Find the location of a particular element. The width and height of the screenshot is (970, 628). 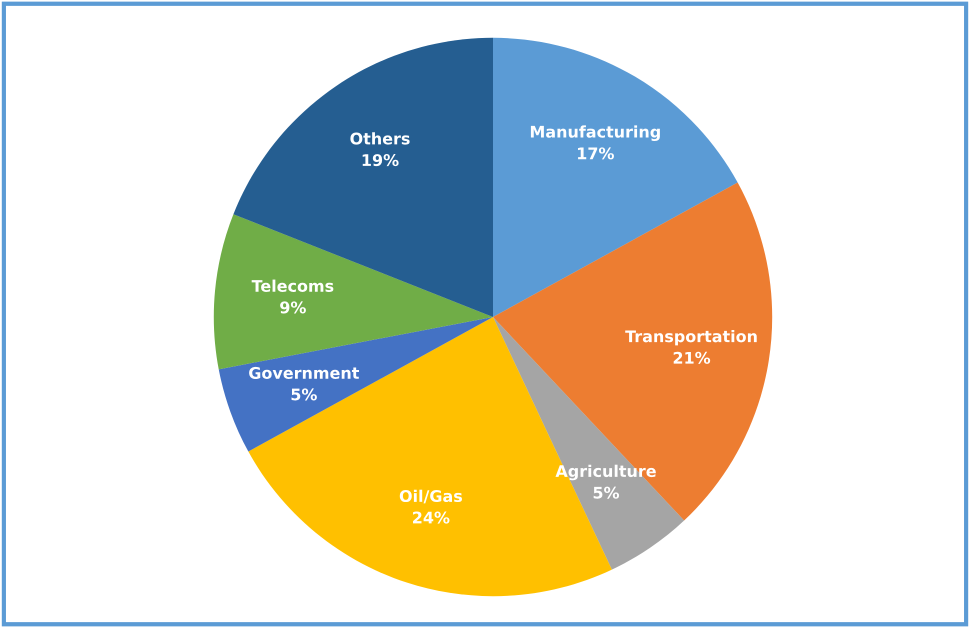

data-label: 19% is located at coordinates (380, 160).